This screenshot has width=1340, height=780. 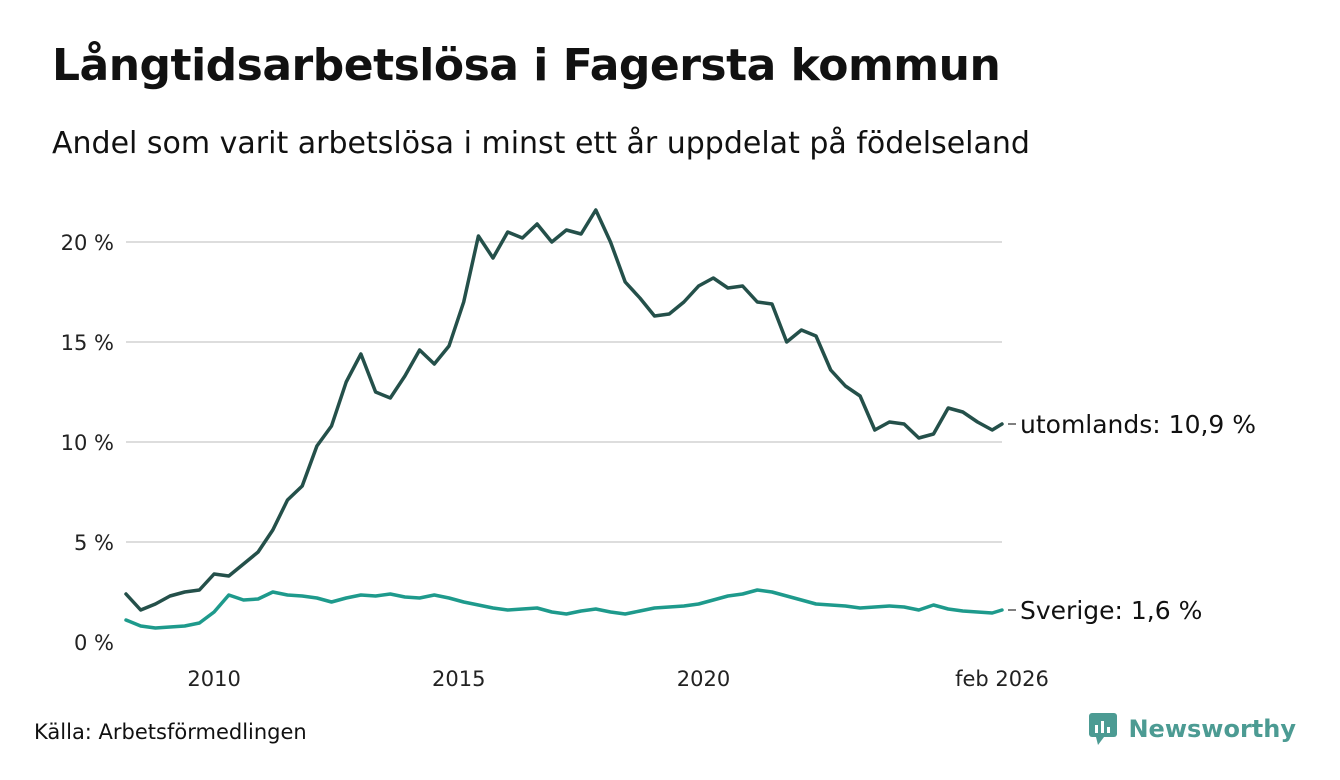 I want to click on brand-name: Newsworthy, so click(x=1212, y=729).